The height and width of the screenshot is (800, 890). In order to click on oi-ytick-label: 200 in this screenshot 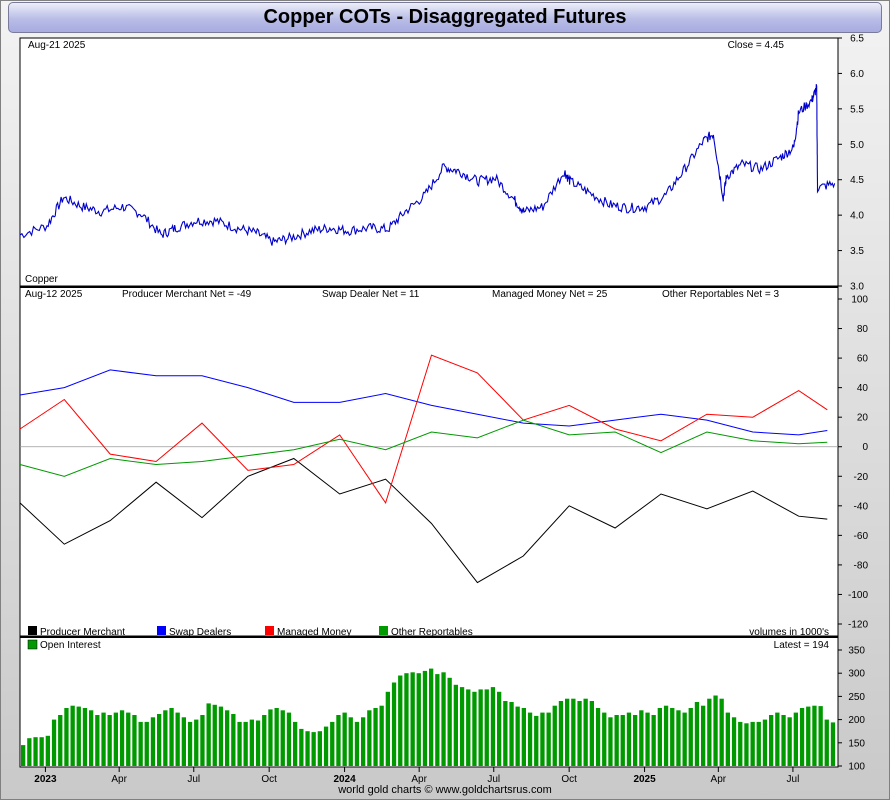, I will do `click(856, 720)`.